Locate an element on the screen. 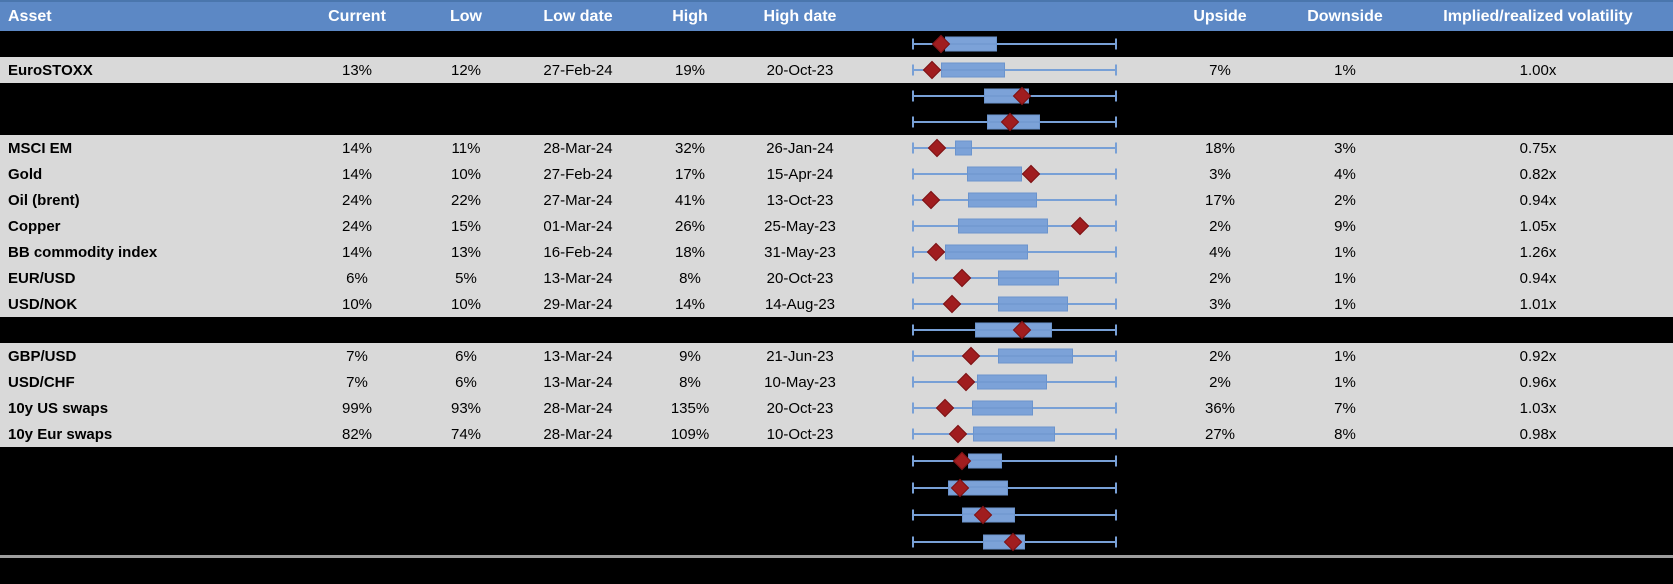 The height and width of the screenshot is (584, 1673). header-implied-realized-volatility: Implied/realized volatility is located at coordinates (1538, 16).